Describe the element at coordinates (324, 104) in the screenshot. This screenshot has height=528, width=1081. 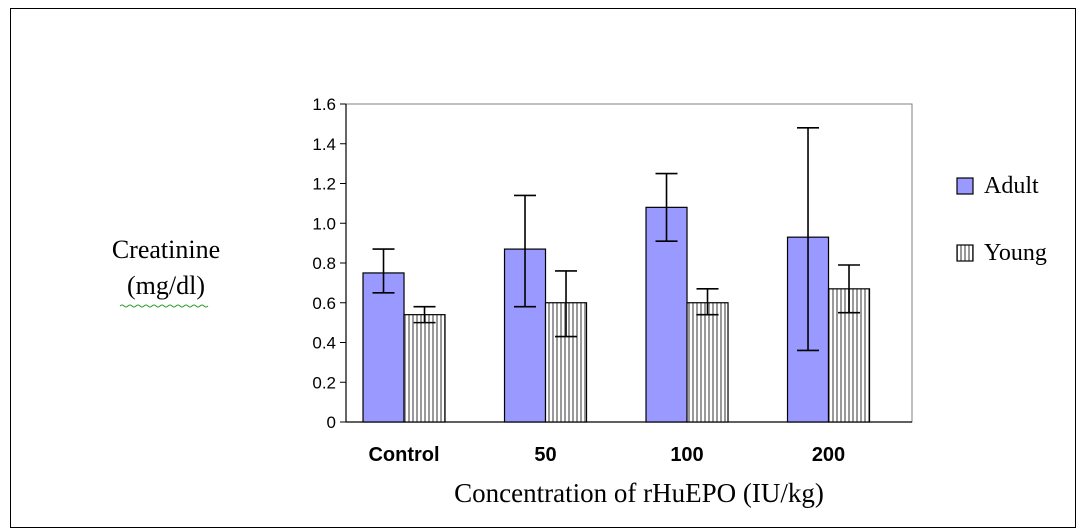
I see `y-tick-label: 1.6` at that location.